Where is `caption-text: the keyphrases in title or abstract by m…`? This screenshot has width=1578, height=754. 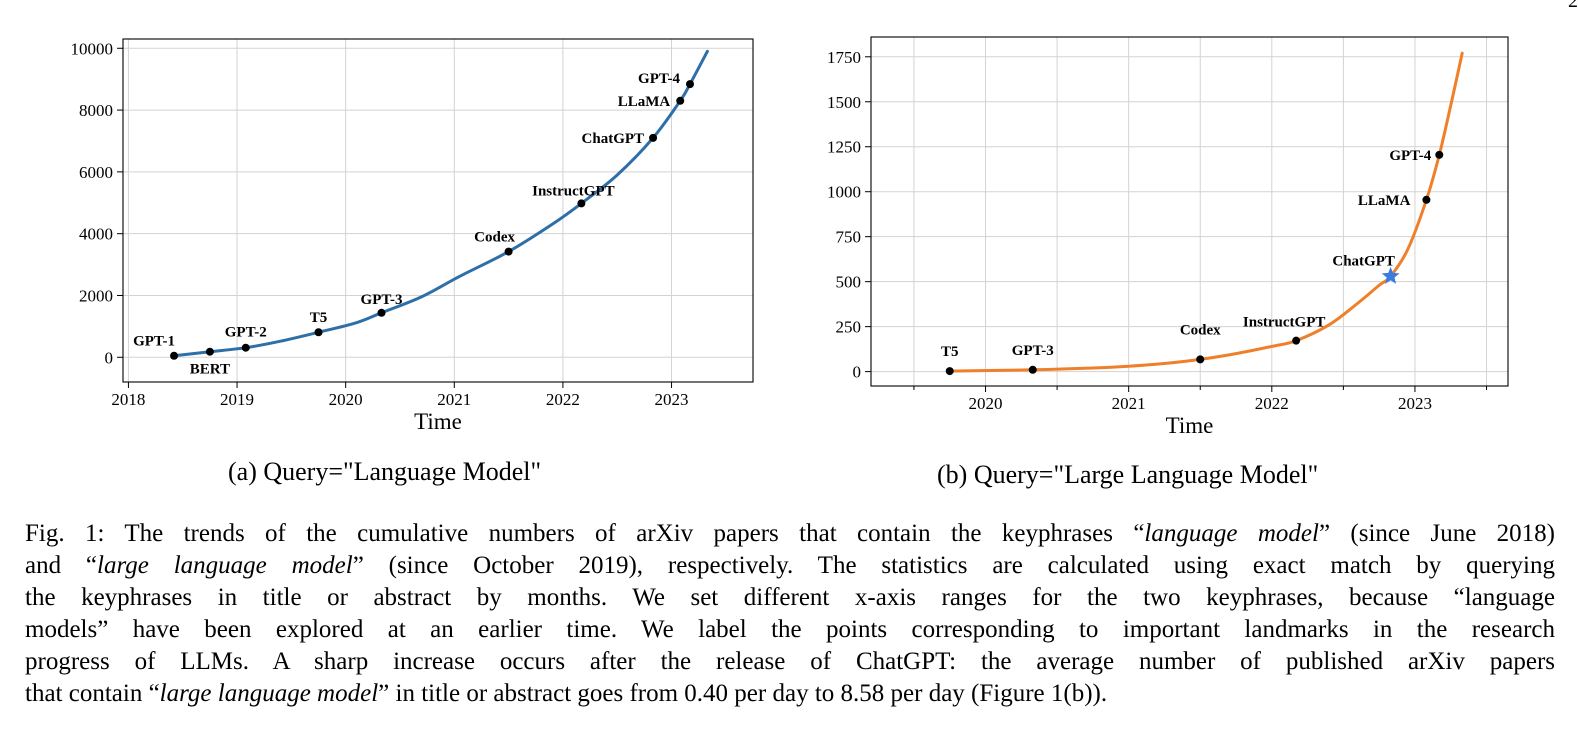
caption-text: the keyphrases in title or abstract by m… is located at coordinates (790, 597).